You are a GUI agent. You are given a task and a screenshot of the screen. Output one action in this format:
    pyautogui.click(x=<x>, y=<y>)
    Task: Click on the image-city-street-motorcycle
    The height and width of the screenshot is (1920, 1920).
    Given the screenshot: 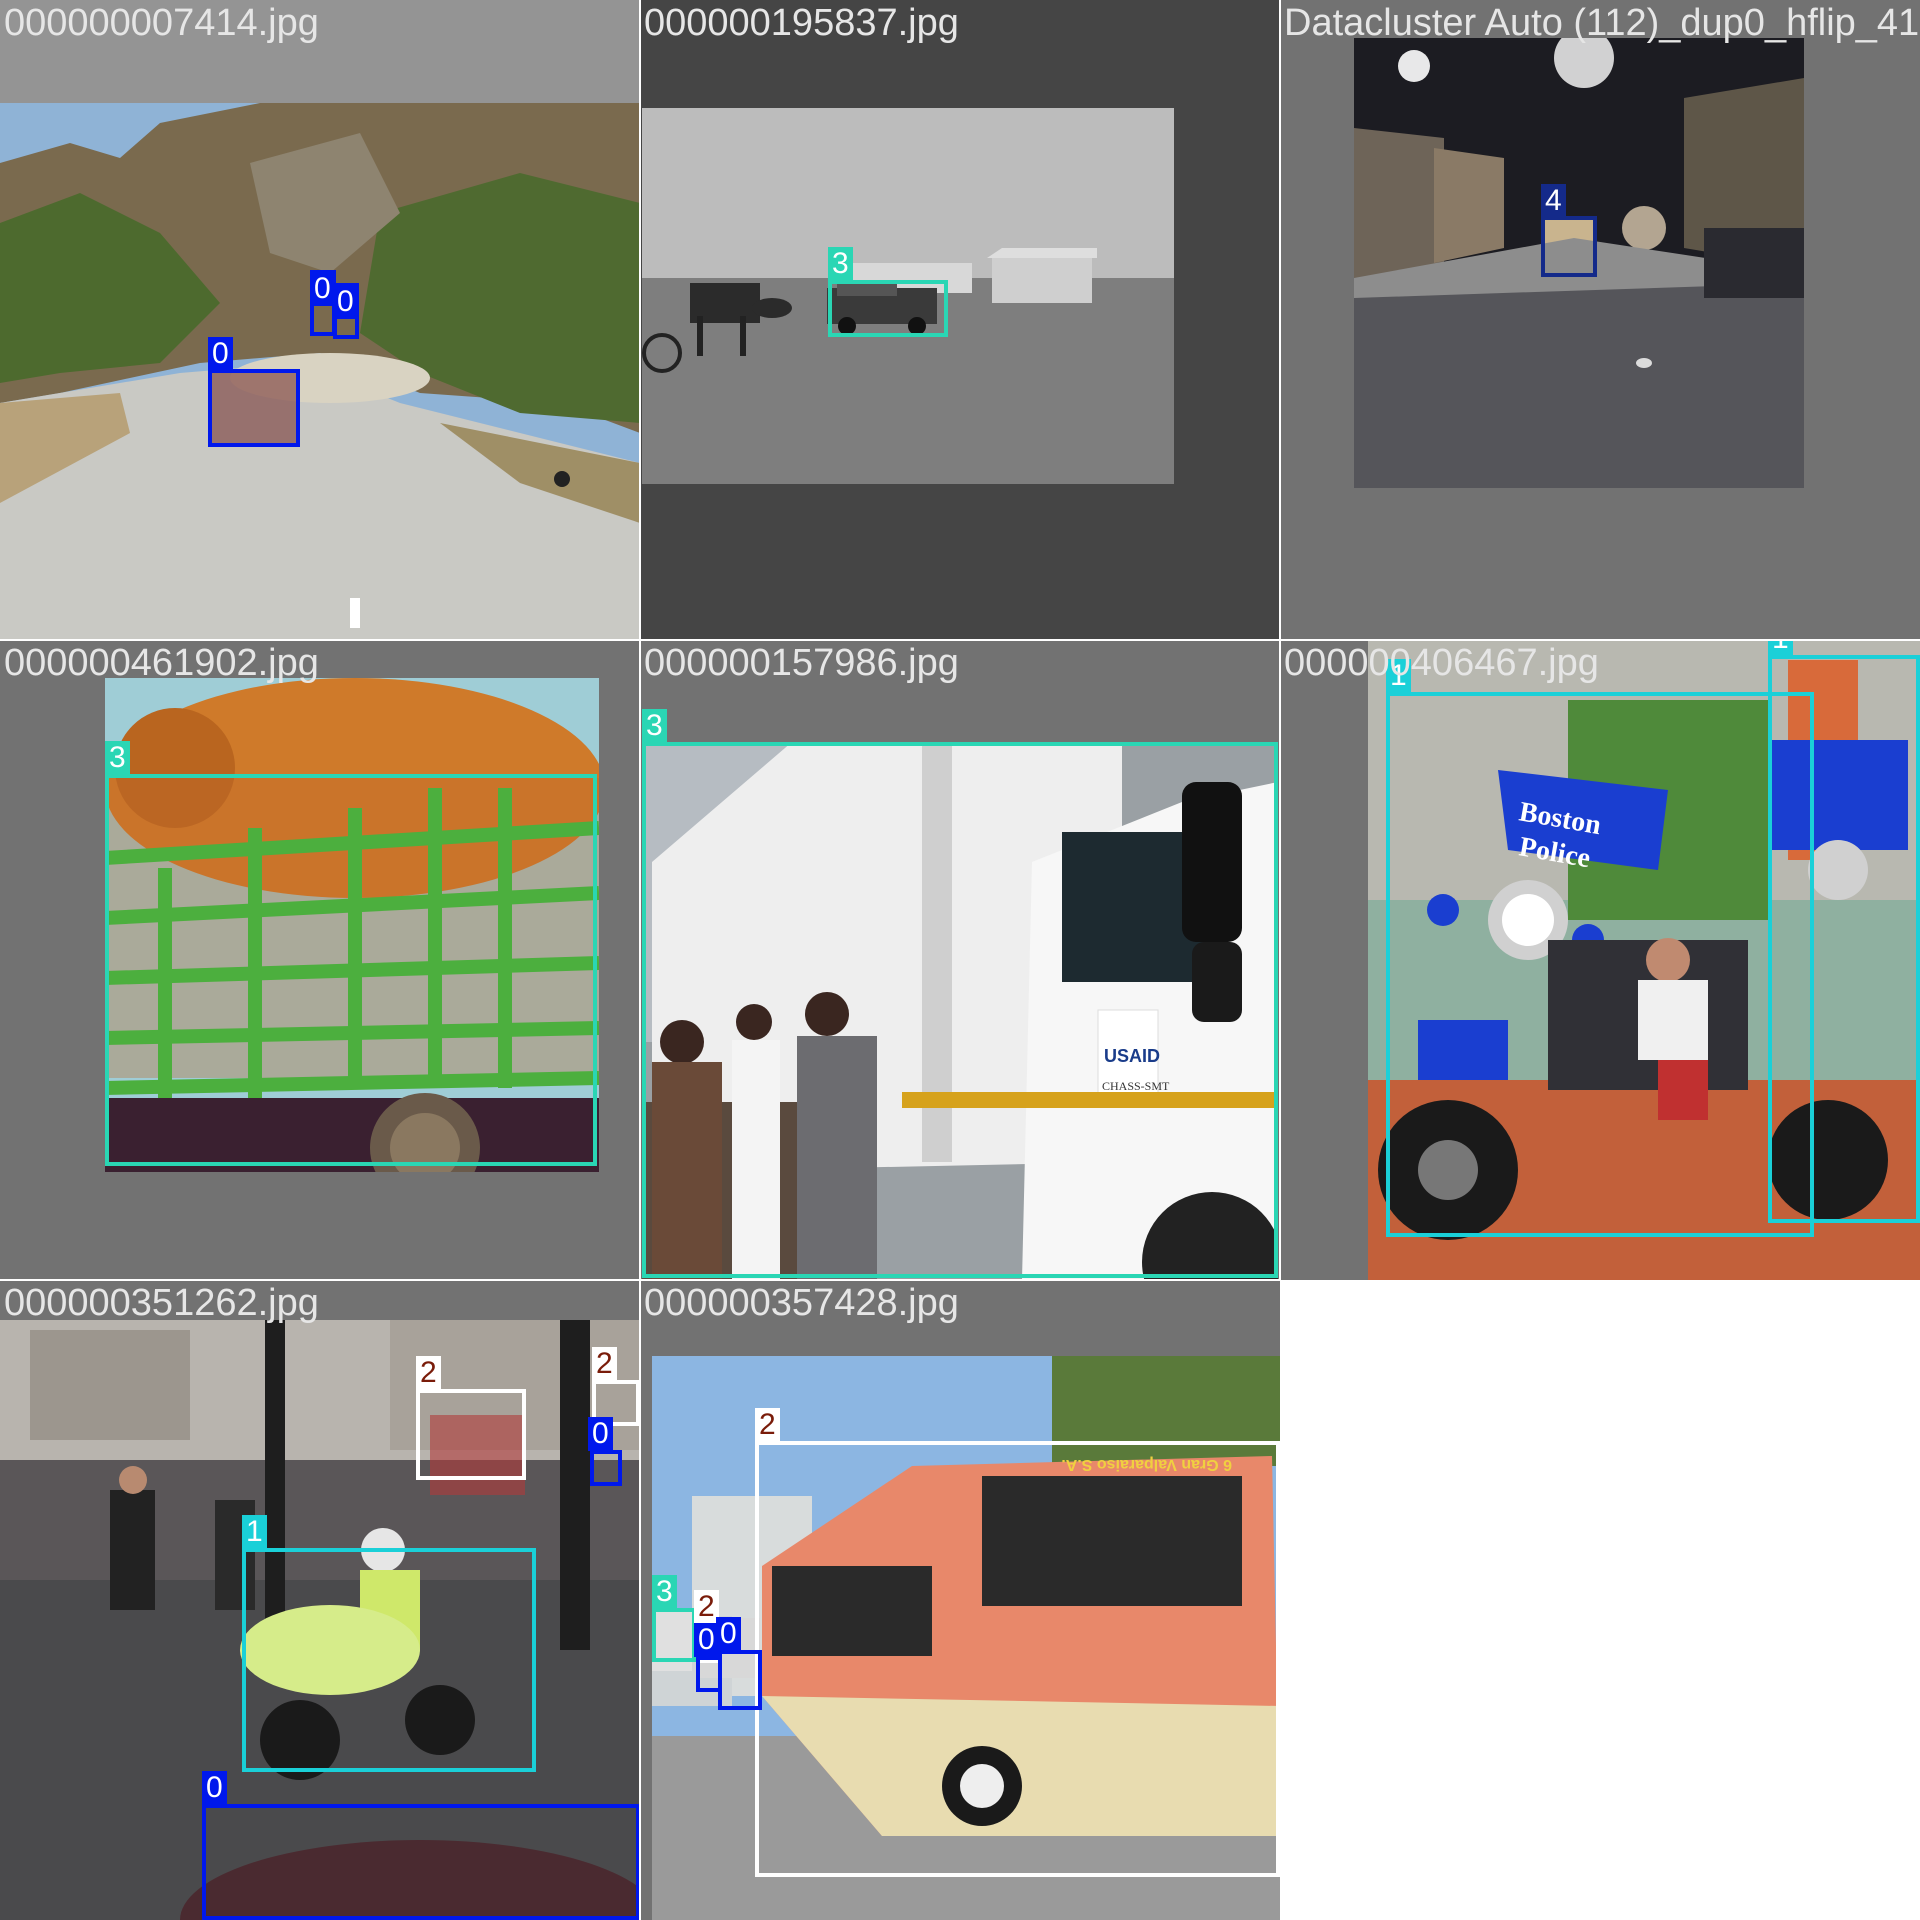 What is the action you would take?
    pyautogui.click(x=320, y=1620)
    